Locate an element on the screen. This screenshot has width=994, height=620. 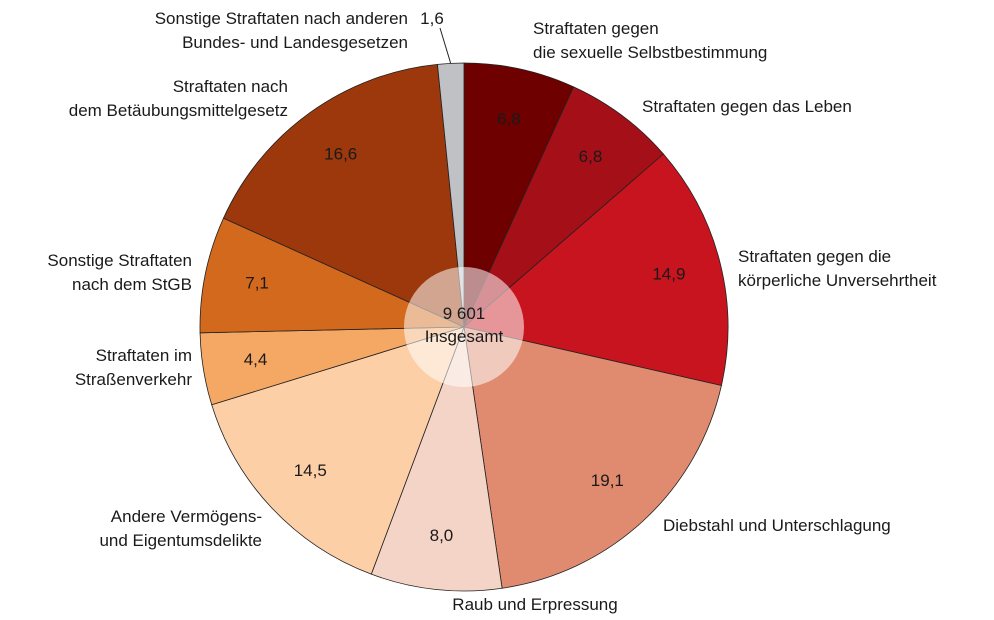
center-caption-line: Insgesamt is located at coordinates (464, 336).